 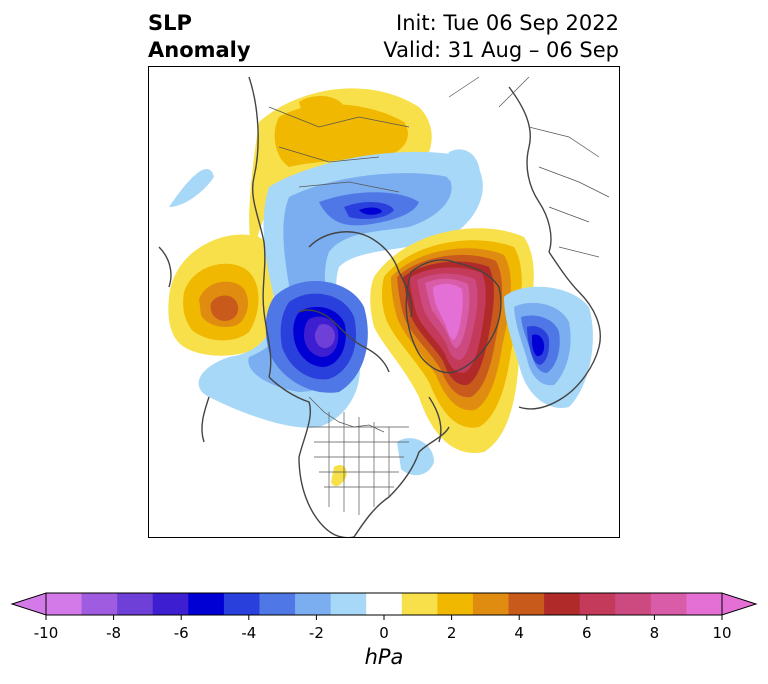 I want to click on colorbar-tick-label: 4, so click(x=519, y=633).